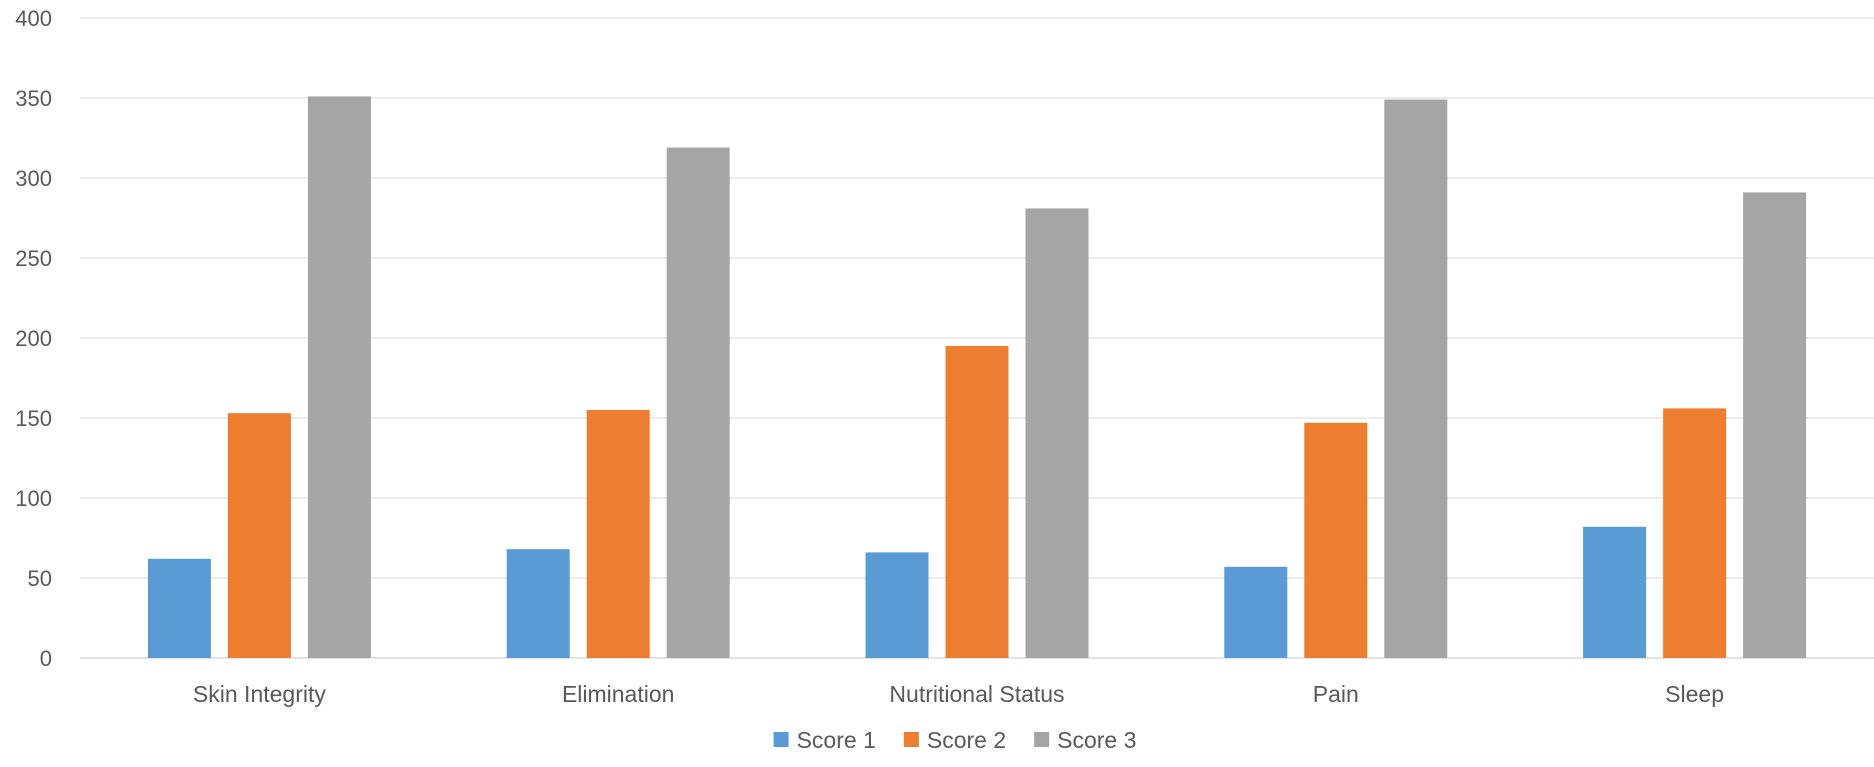 Image resolution: width=1874 pixels, height=767 pixels. What do you see at coordinates (1615, 592) in the screenshot?
I see `bar-score-1-sleep` at bounding box center [1615, 592].